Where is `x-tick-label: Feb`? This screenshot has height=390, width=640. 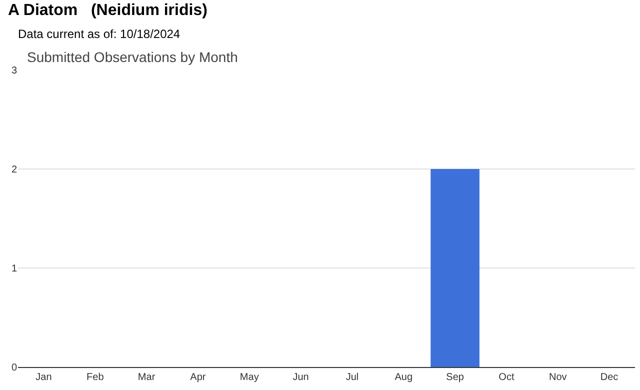 x-tick-label: Feb is located at coordinates (95, 377).